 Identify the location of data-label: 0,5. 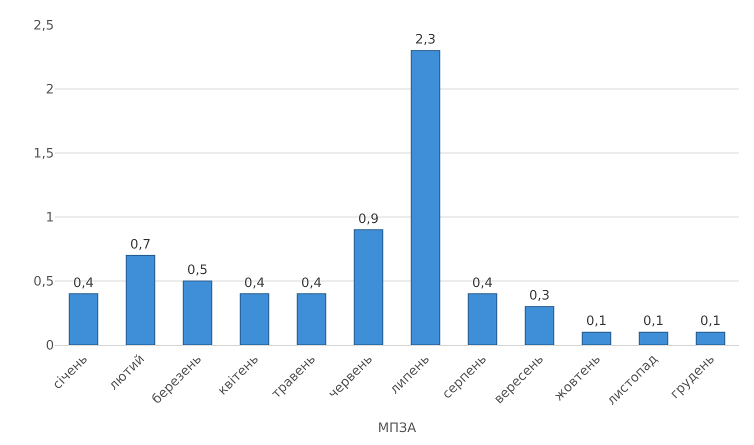
(197, 270).